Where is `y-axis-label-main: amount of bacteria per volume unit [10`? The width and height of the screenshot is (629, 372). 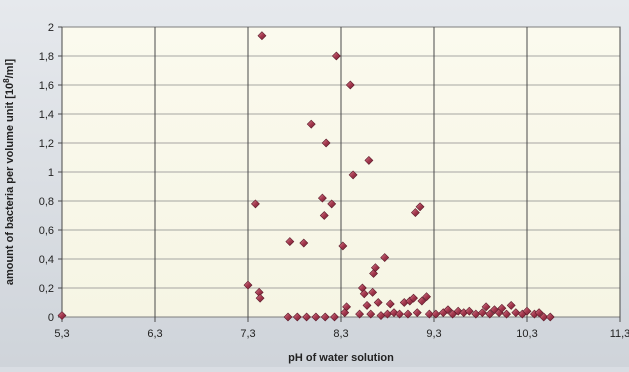 y-axis-label-main: amount of bacteria per volume unit [10 is located at coordinates (10, 184).